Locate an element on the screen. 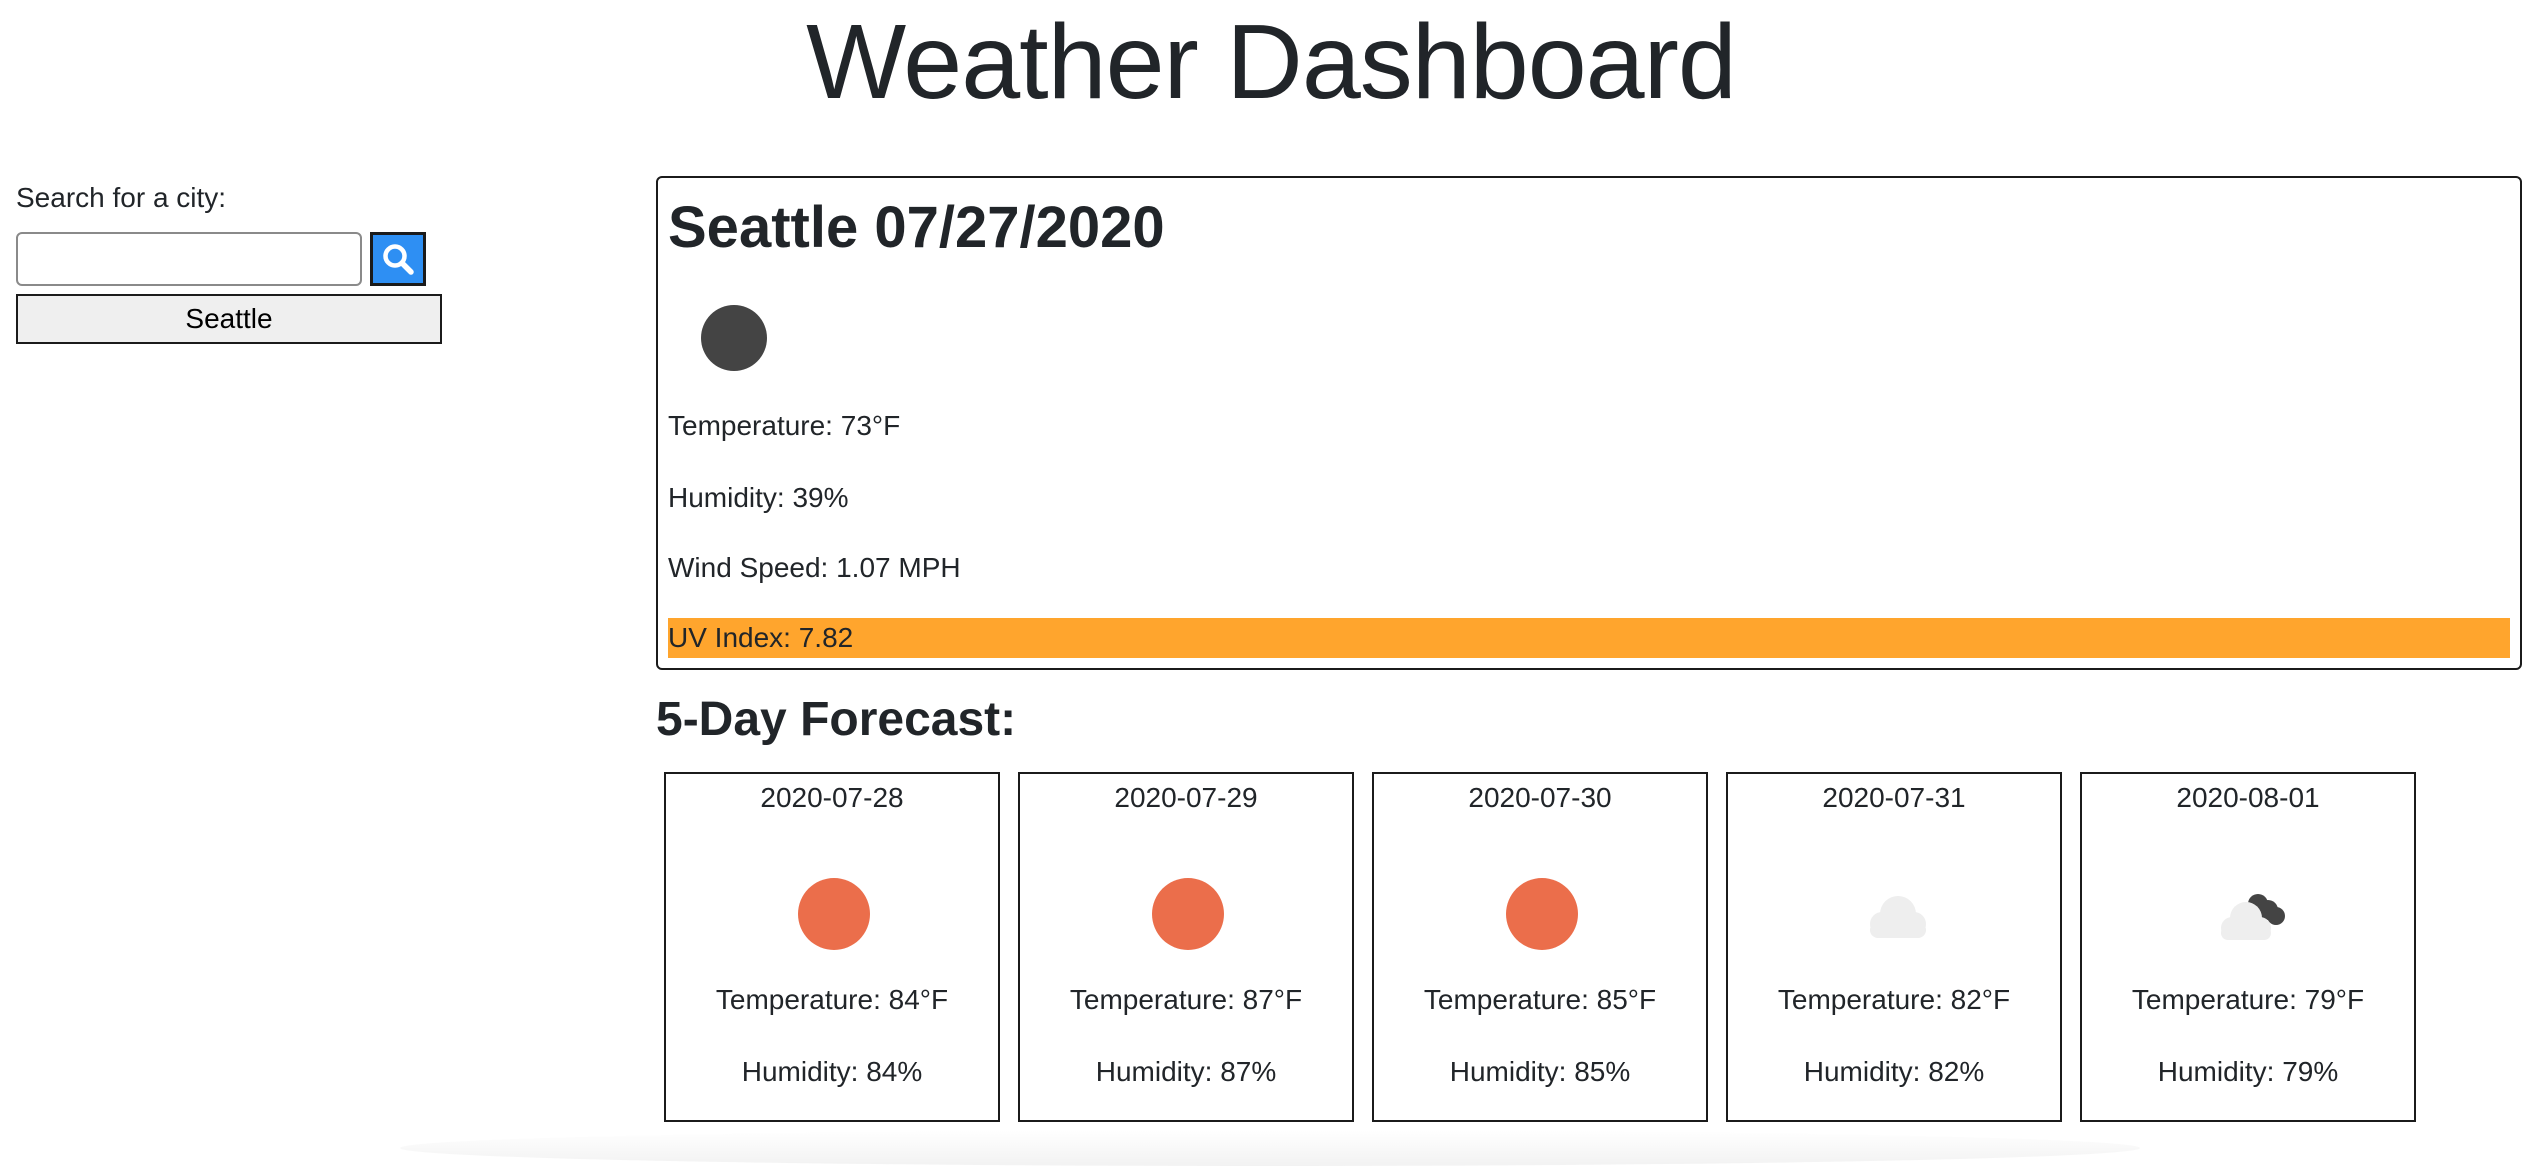  cloud-moon-icon is located at coordinates (2253, 917).